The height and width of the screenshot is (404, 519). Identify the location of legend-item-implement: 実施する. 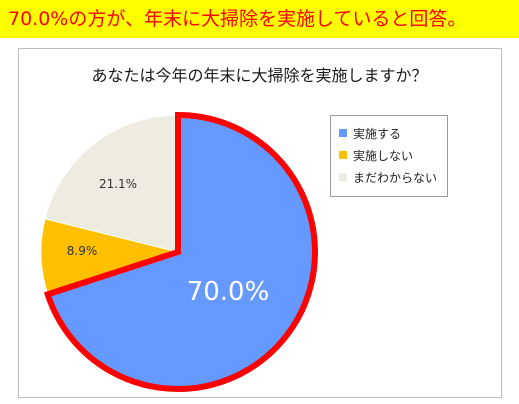
(393, 133).